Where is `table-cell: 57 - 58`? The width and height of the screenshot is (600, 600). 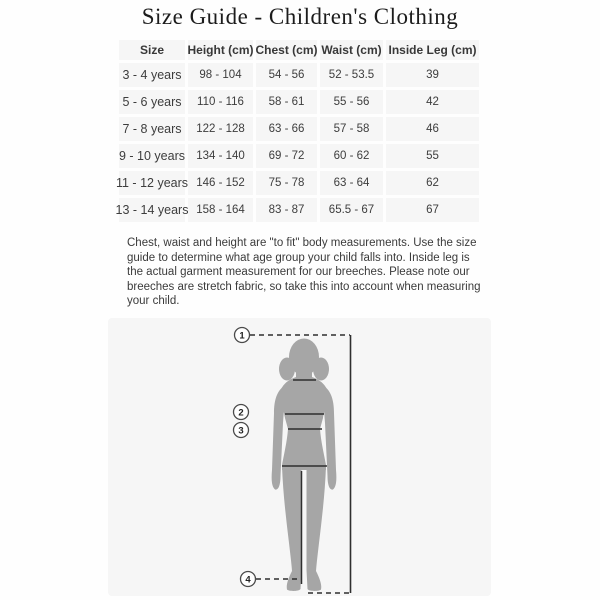 table-cell: 57 - 58 is located at coordinates (351, 129).